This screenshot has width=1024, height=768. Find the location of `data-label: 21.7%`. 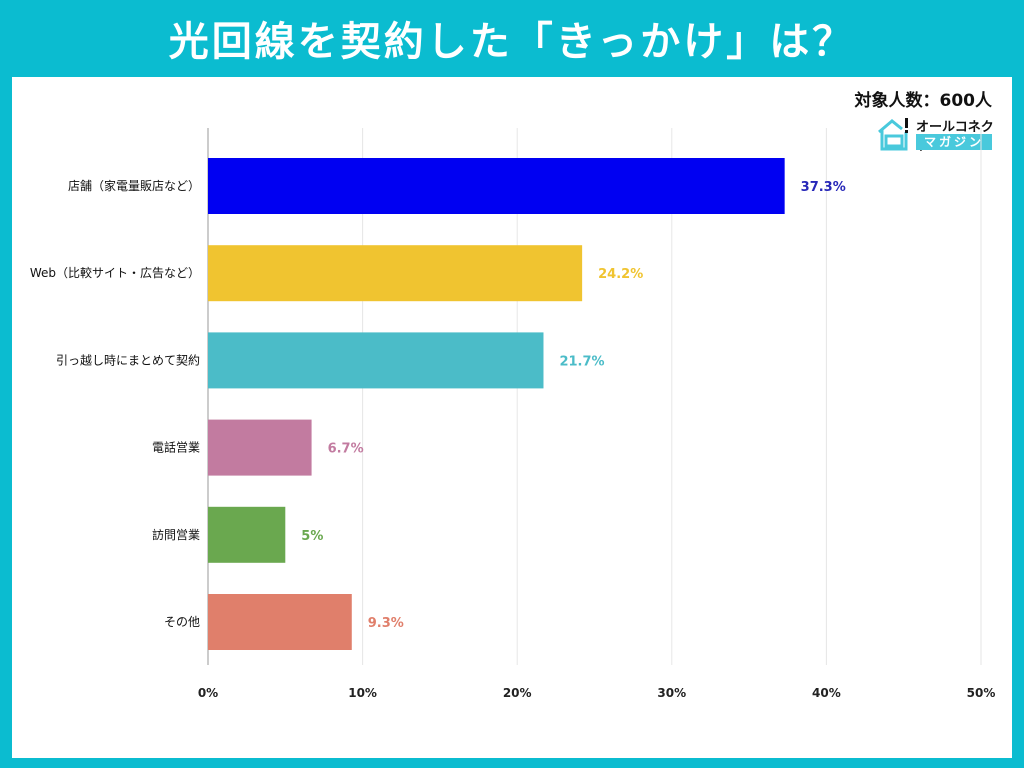

data-label: 21.7% is located at coordinates (581, 361).